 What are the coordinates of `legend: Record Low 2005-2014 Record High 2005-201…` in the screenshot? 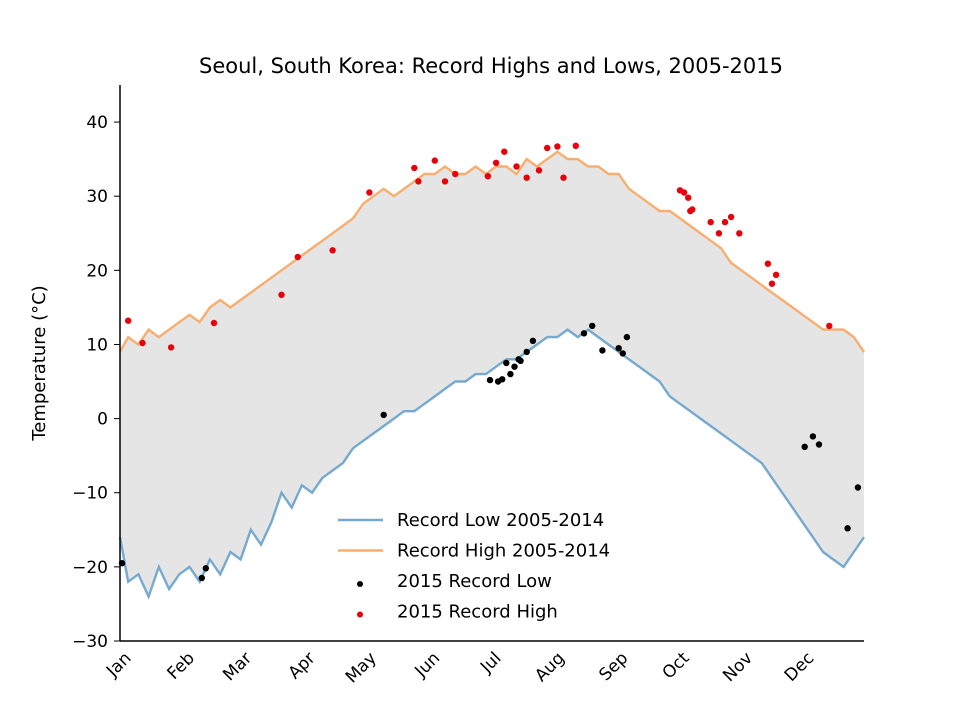 It's located at (474, 566).